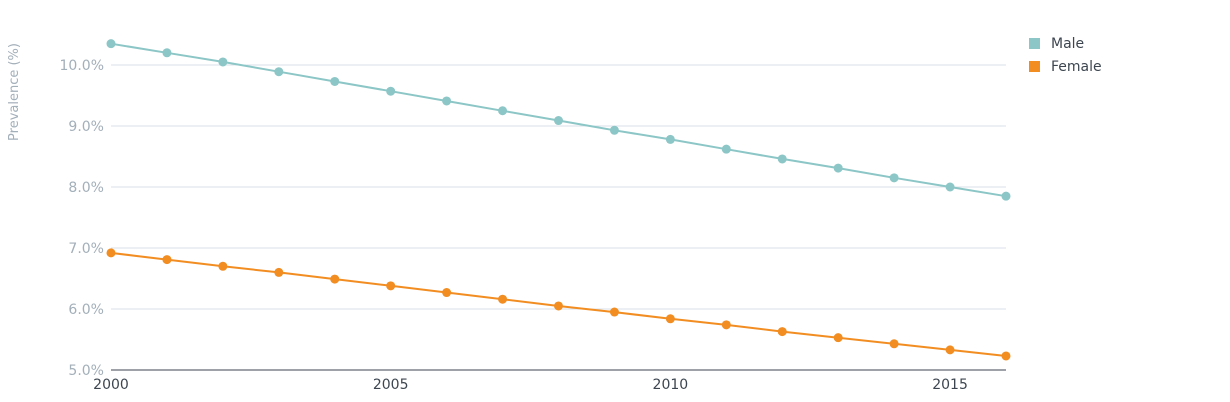 The image size is (1230, 402). Describe the element at coordinates (82, 218) in the screenshot. I see `y-tick-labels: 5.0% 6.0% 7.0% 8.0% 9.0% 10.0%` at that location.